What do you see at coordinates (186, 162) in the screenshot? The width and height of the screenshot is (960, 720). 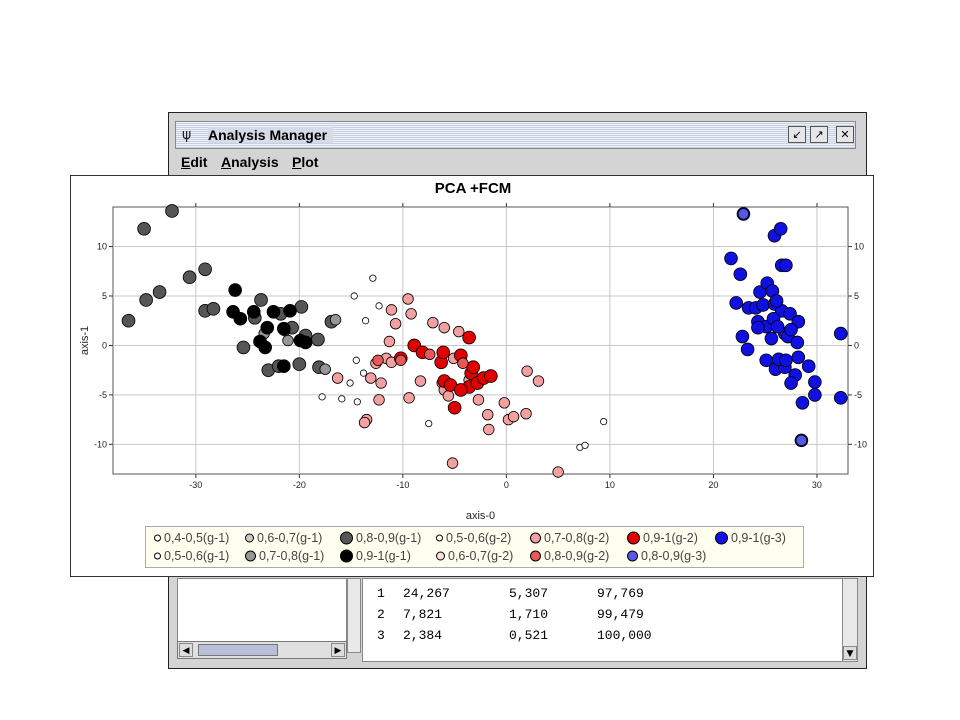 I see `menu-edit-mnemonic: E` at bounding box center [186, 162].